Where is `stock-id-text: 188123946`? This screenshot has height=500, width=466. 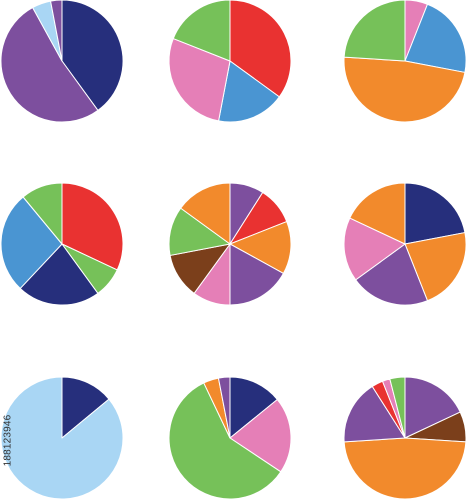
stock-id-text: 188123946 is located at coordinates (8, 440).